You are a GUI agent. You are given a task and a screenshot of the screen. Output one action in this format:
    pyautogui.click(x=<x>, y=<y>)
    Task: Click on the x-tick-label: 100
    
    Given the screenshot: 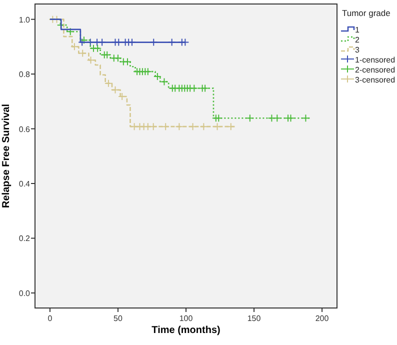 What is the action you would take?
    pyautogui.click(x=186, y=318)
    